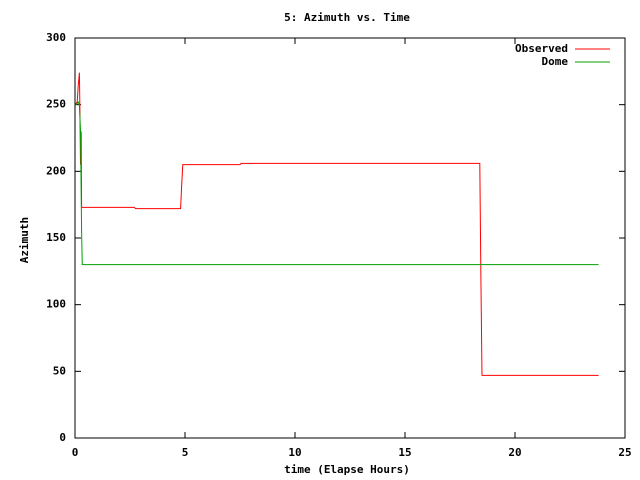 This screenshot has width=640, height=480. I want to click on x-tick-label: 10, so click(294, 452).